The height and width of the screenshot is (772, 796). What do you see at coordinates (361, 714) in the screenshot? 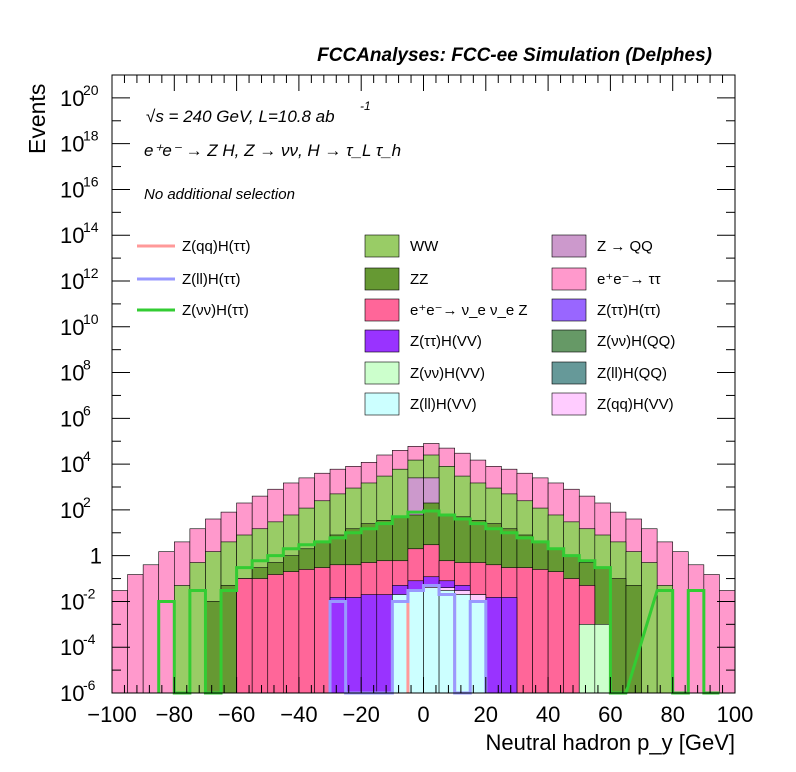
I see `x-tick-label: −20` at bounding box center [361, 714].